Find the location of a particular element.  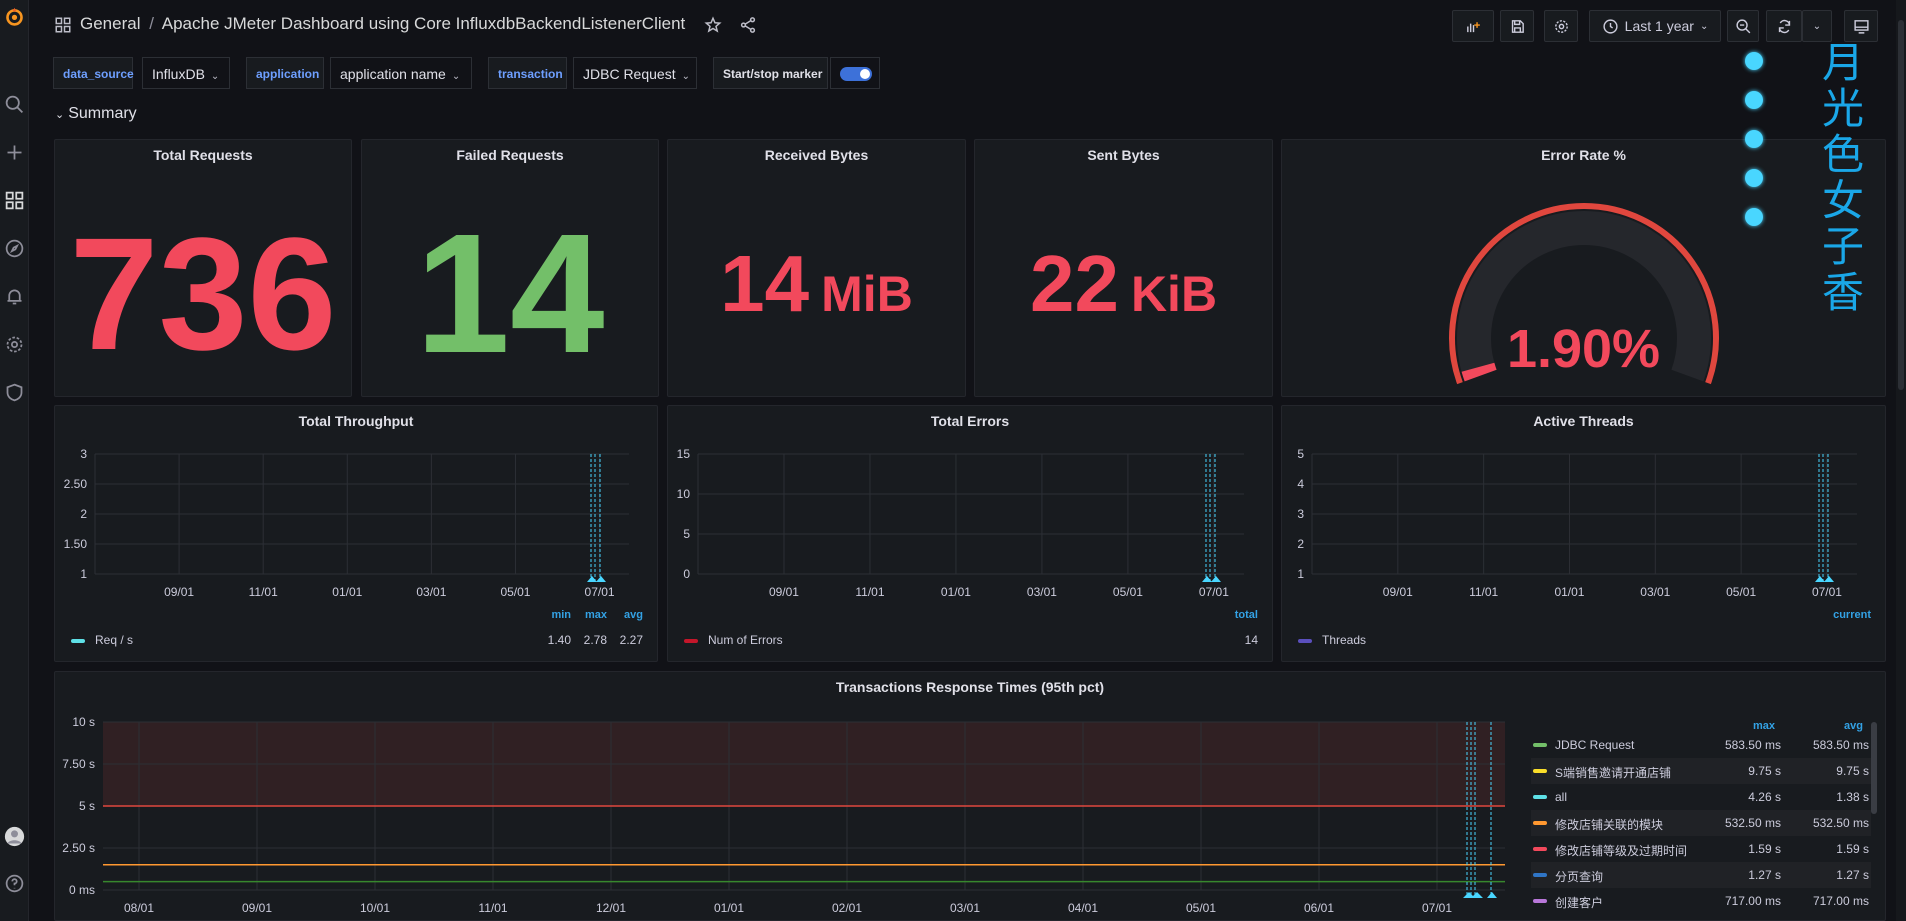

star-icon is located at coordinates (713, 25).